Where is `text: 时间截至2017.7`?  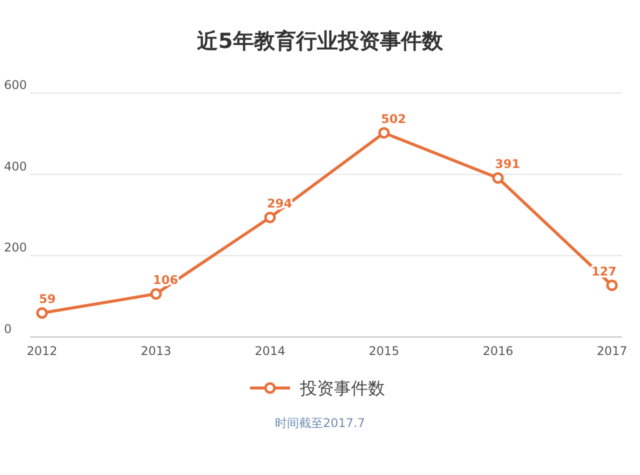
text: 时间截至2017.7 is located at coordinates (320, 423).